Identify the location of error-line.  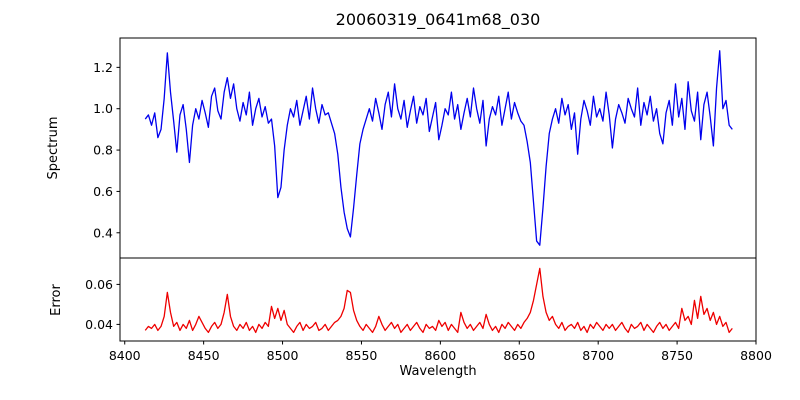
(438, 300).